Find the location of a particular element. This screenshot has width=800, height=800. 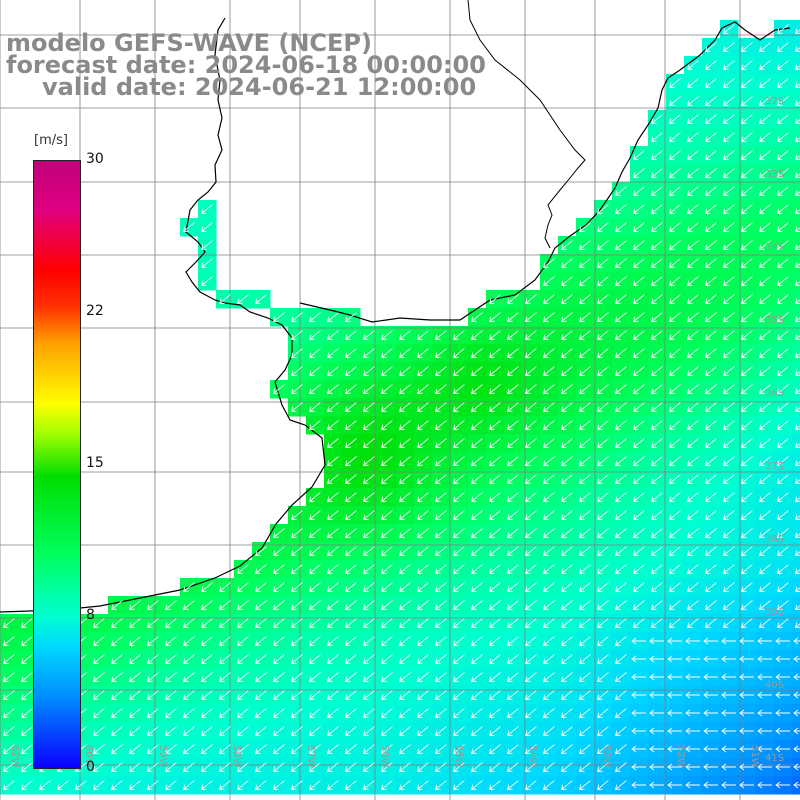

colorbar-tick-8: 8 is located at coordinates (90, 615).